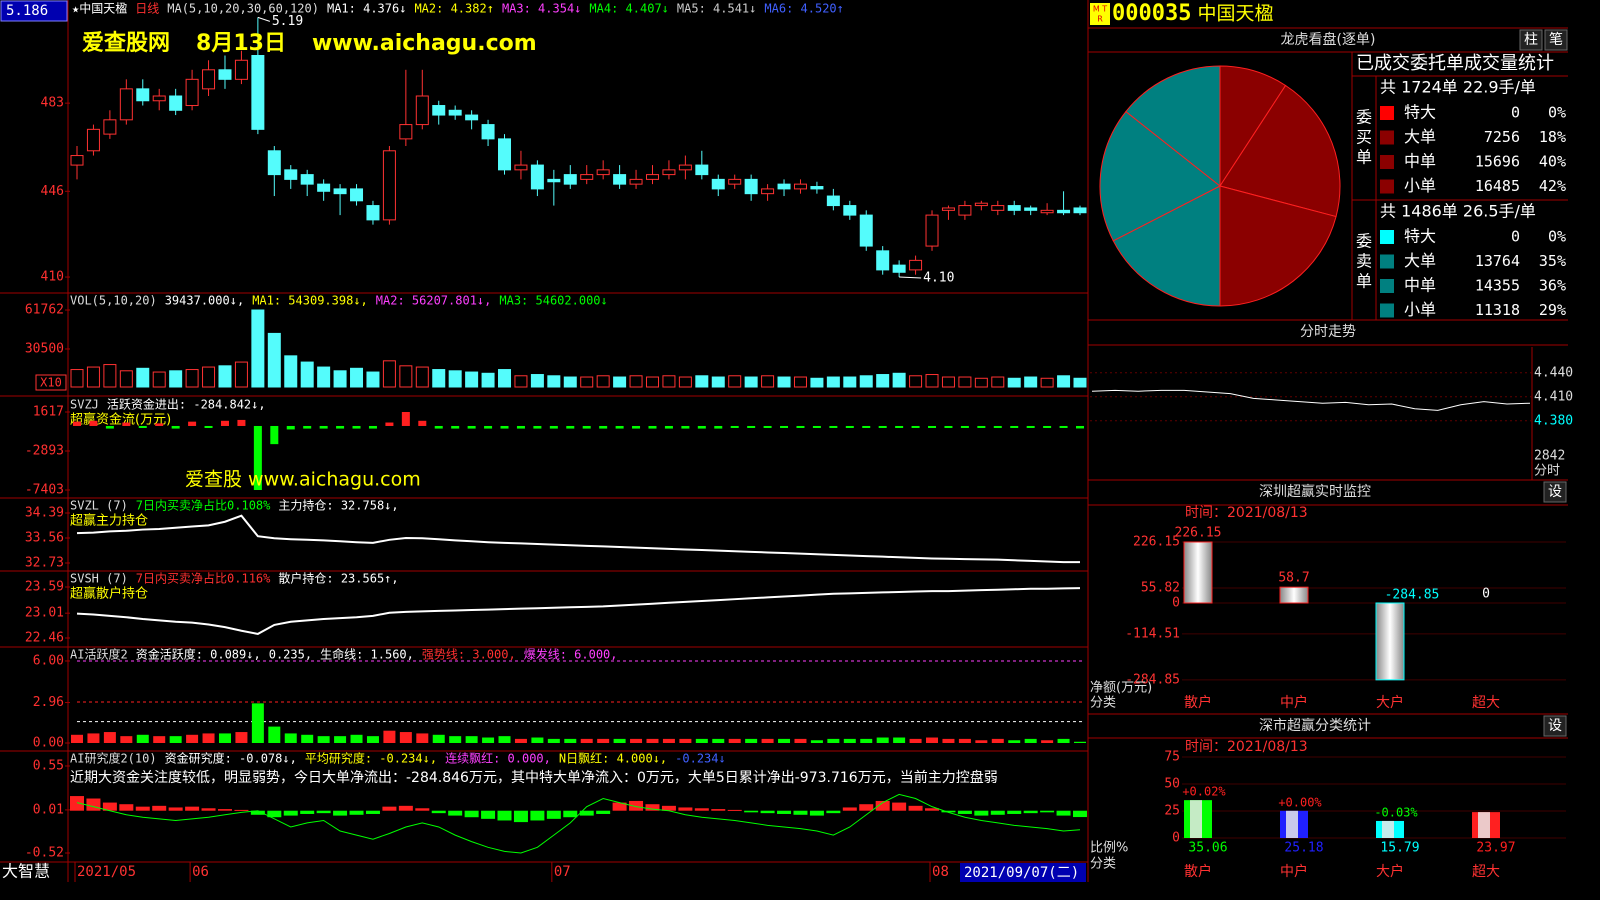 This screenshot has width=1600, height=900. Describe the element at coordinates (1497, 162) in the screenshot. I see `row-value: 15696` at that location.